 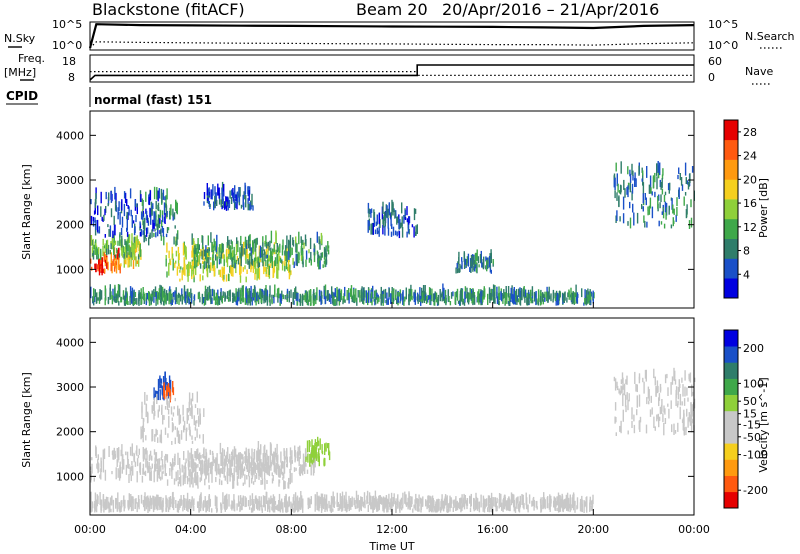 I want to click on freq-tick-top: 18, so click(x=69, y=61).